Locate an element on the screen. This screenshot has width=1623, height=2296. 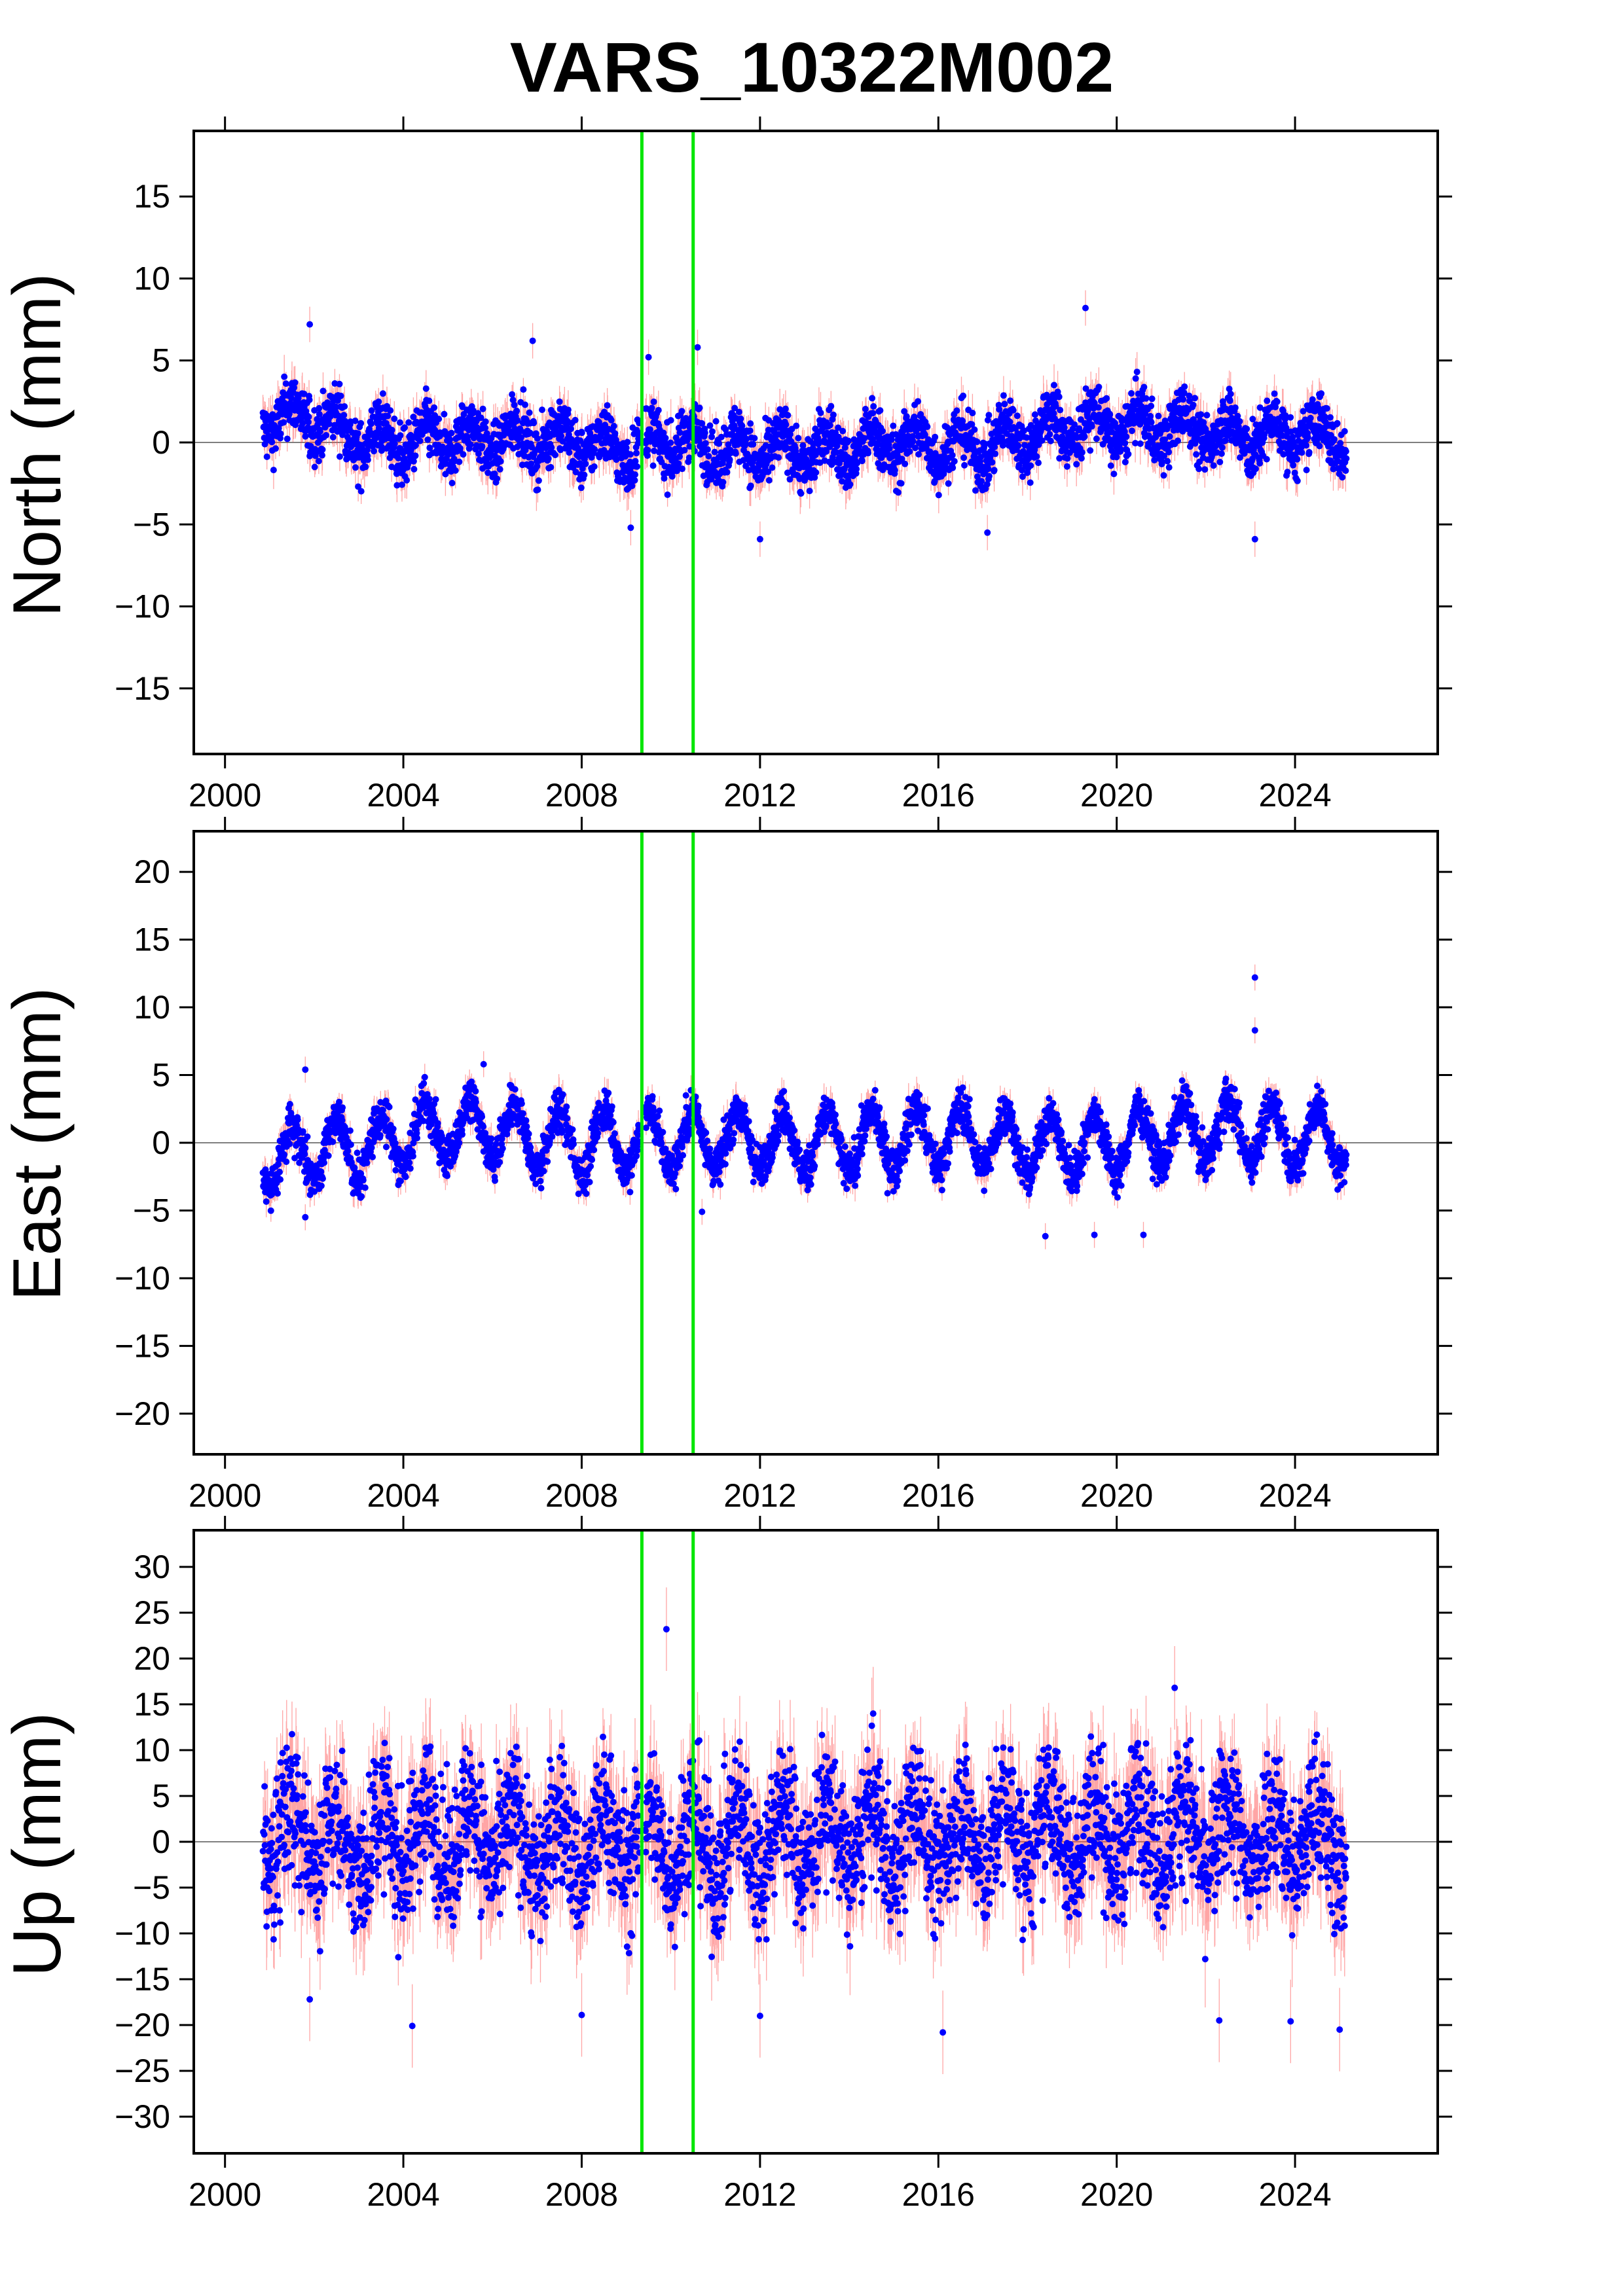
y-tick-label: 0 is located at coordinates (161, 442).